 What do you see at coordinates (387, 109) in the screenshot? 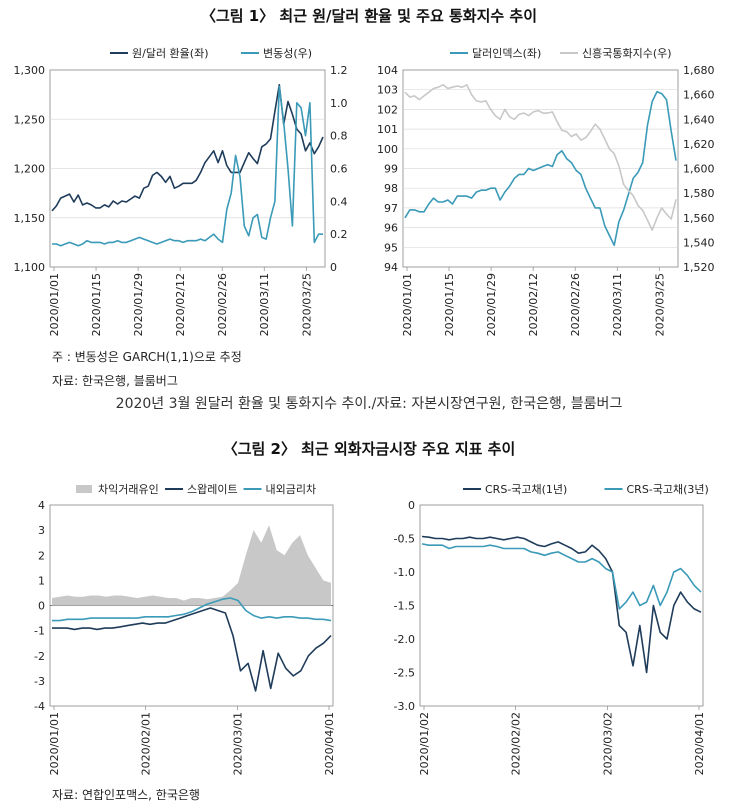
I see `y-tick-label: 102` at bounding box center [387, 109].